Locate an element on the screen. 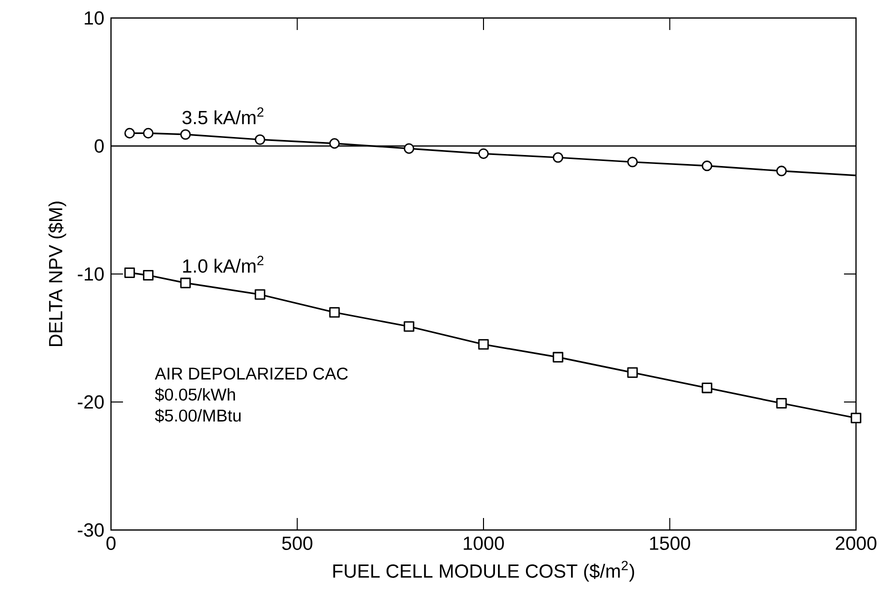 The image size is (885, 608). y-tick-label: -30 is located at coordinates (91, 530).